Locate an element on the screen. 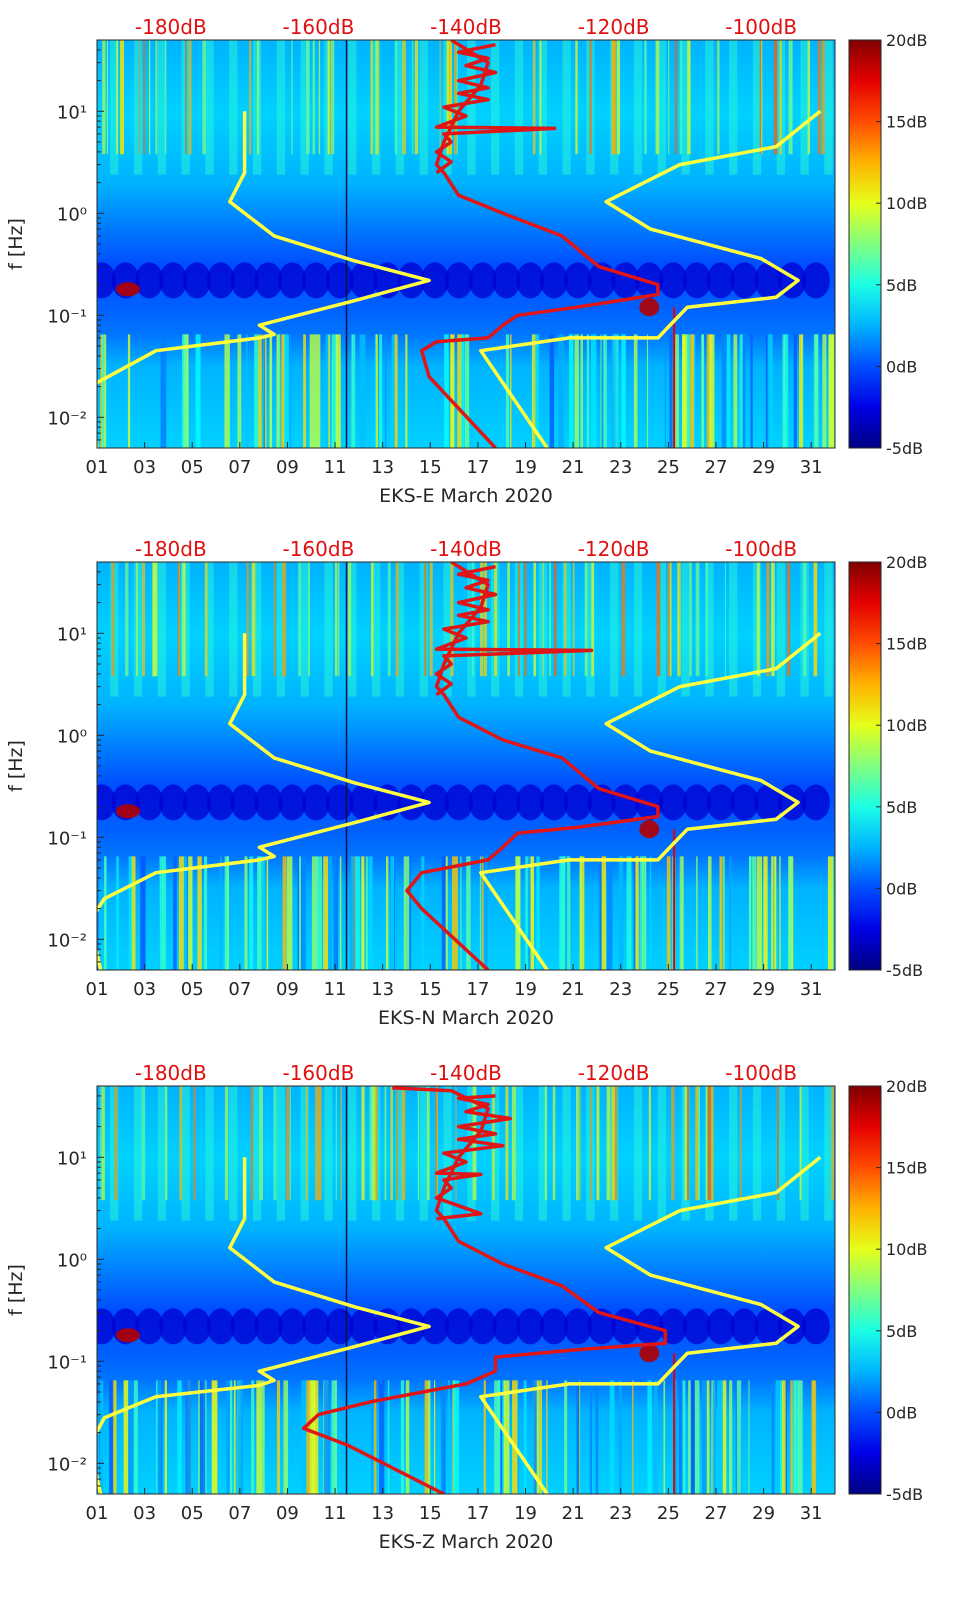  colorbar-tick-label: 5dB is located at coordinates (901, 285).